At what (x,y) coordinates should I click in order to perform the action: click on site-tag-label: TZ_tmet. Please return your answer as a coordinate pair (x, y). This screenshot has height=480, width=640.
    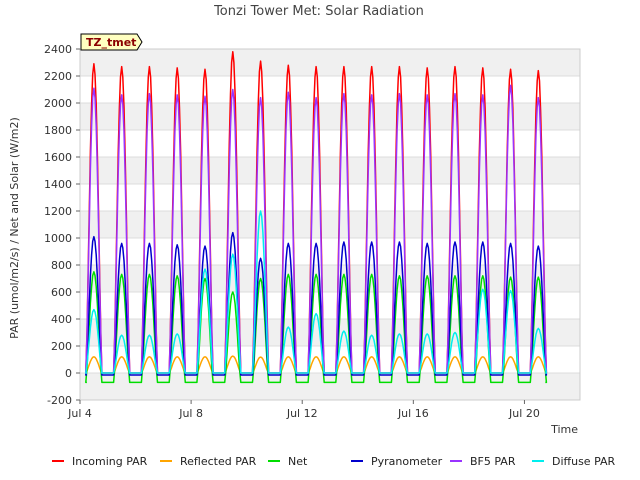
    Looking at the image, I should click on (111, 42).